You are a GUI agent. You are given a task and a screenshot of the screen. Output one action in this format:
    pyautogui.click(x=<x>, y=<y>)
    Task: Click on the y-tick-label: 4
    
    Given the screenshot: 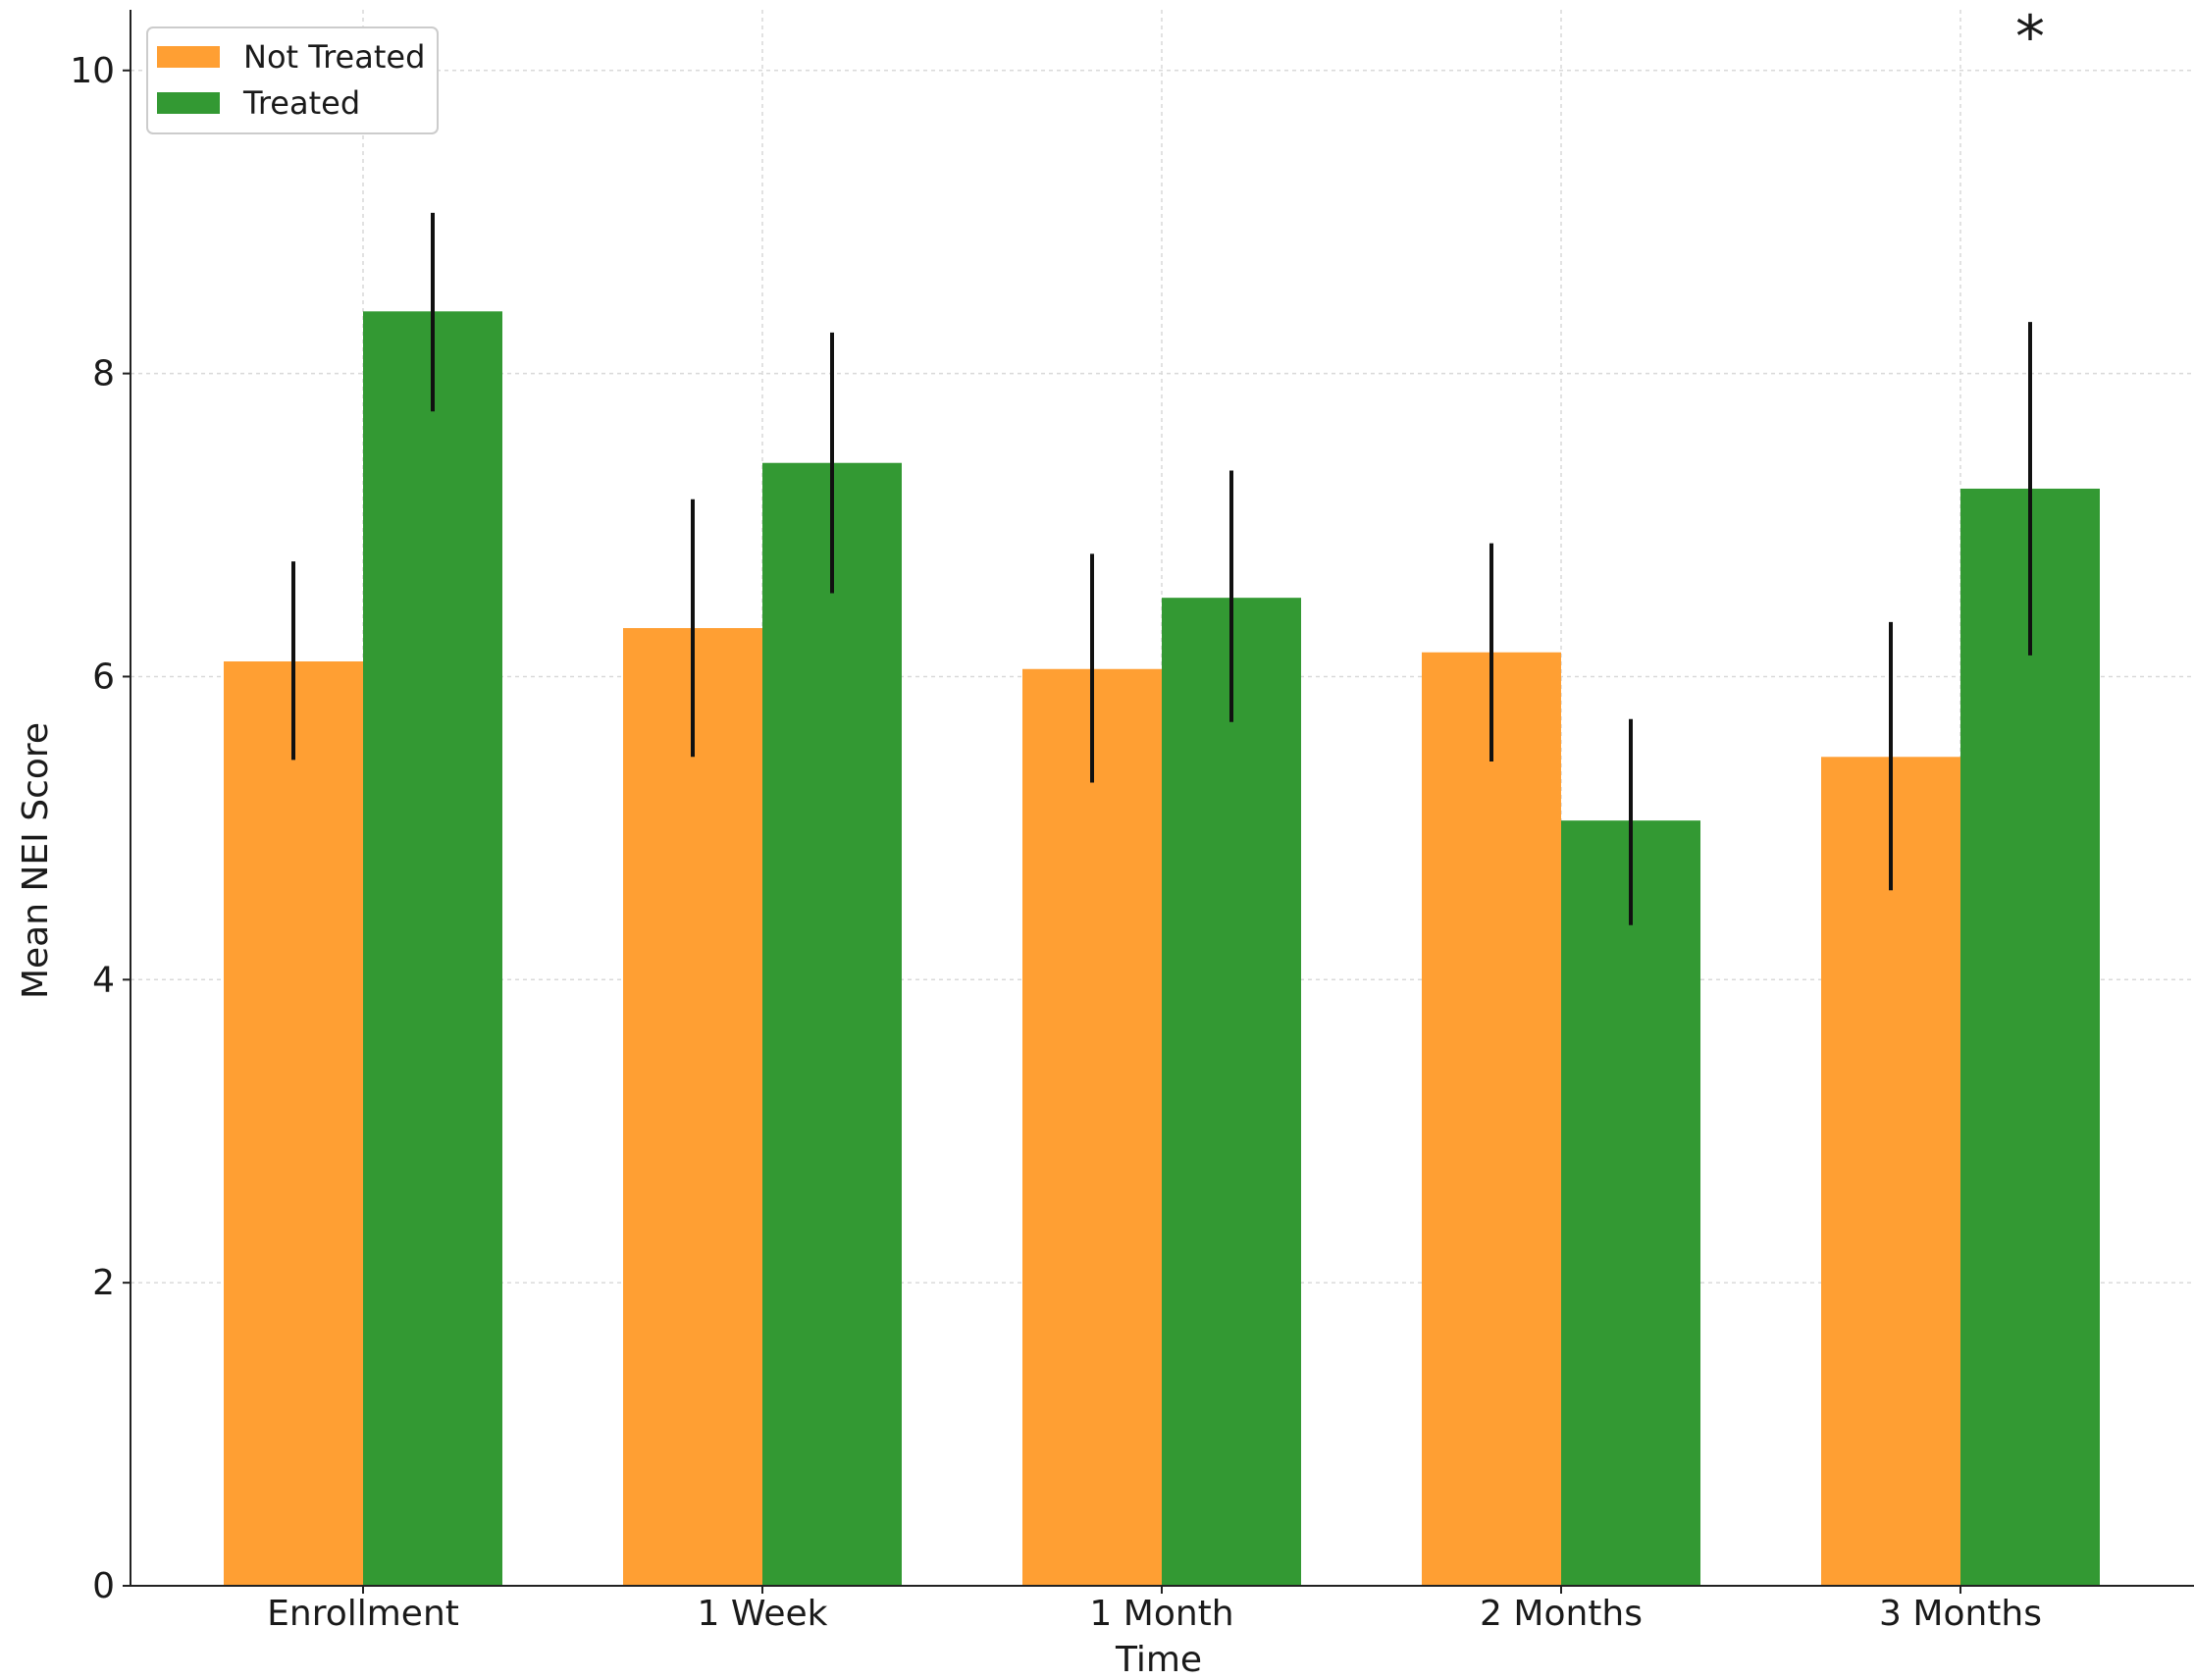 What is the action you would take?
    pyautogui.click(x=104, y=980)
    